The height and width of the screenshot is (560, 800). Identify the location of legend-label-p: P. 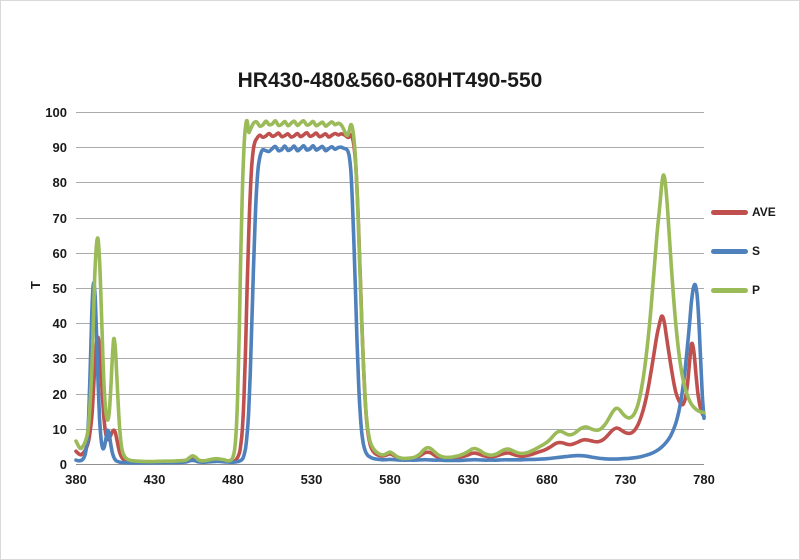
(756, 290).